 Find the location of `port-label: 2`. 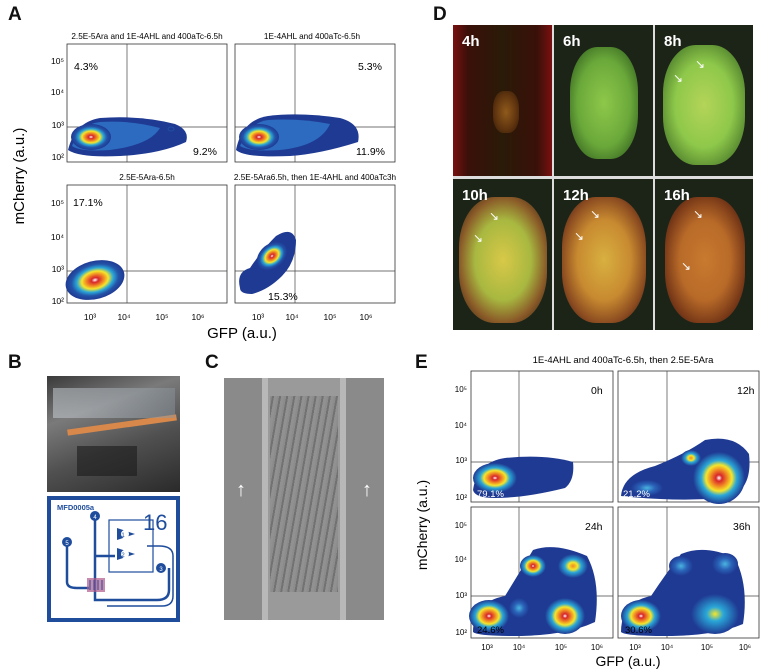

port-label: 2 is located at coordinates (123, 556).